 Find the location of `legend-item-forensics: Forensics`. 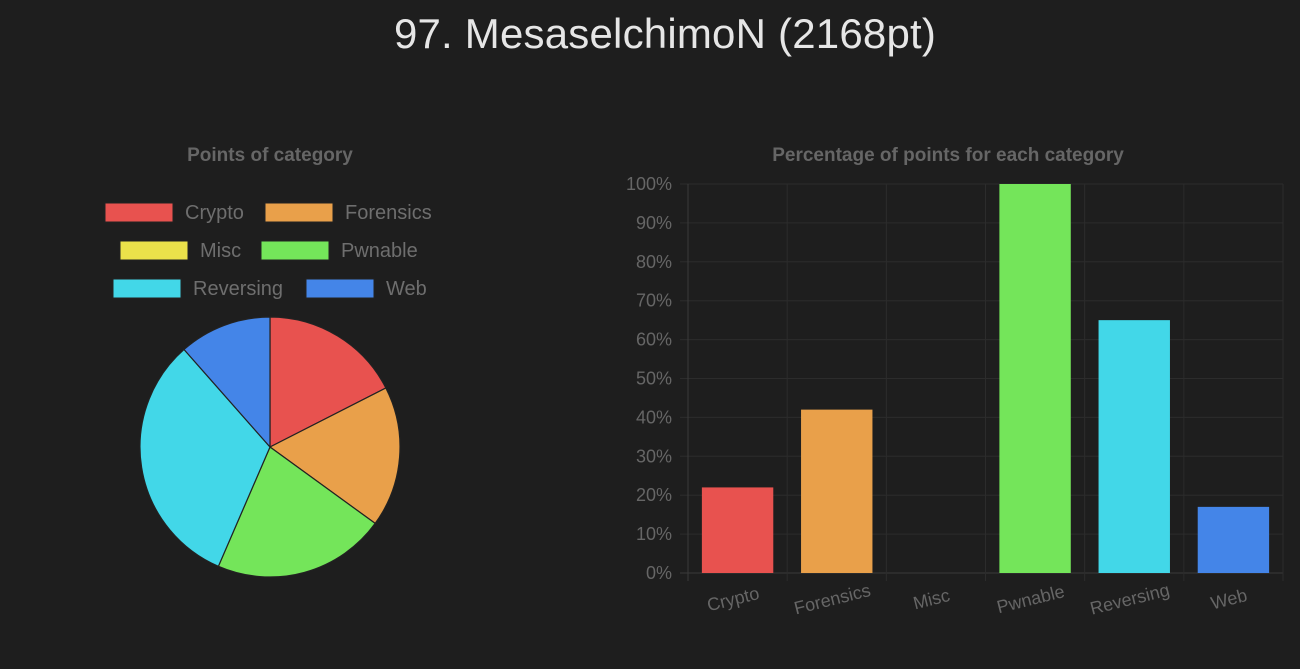

legend-item-forensics: Forensics is located at coordinates (348, 213).